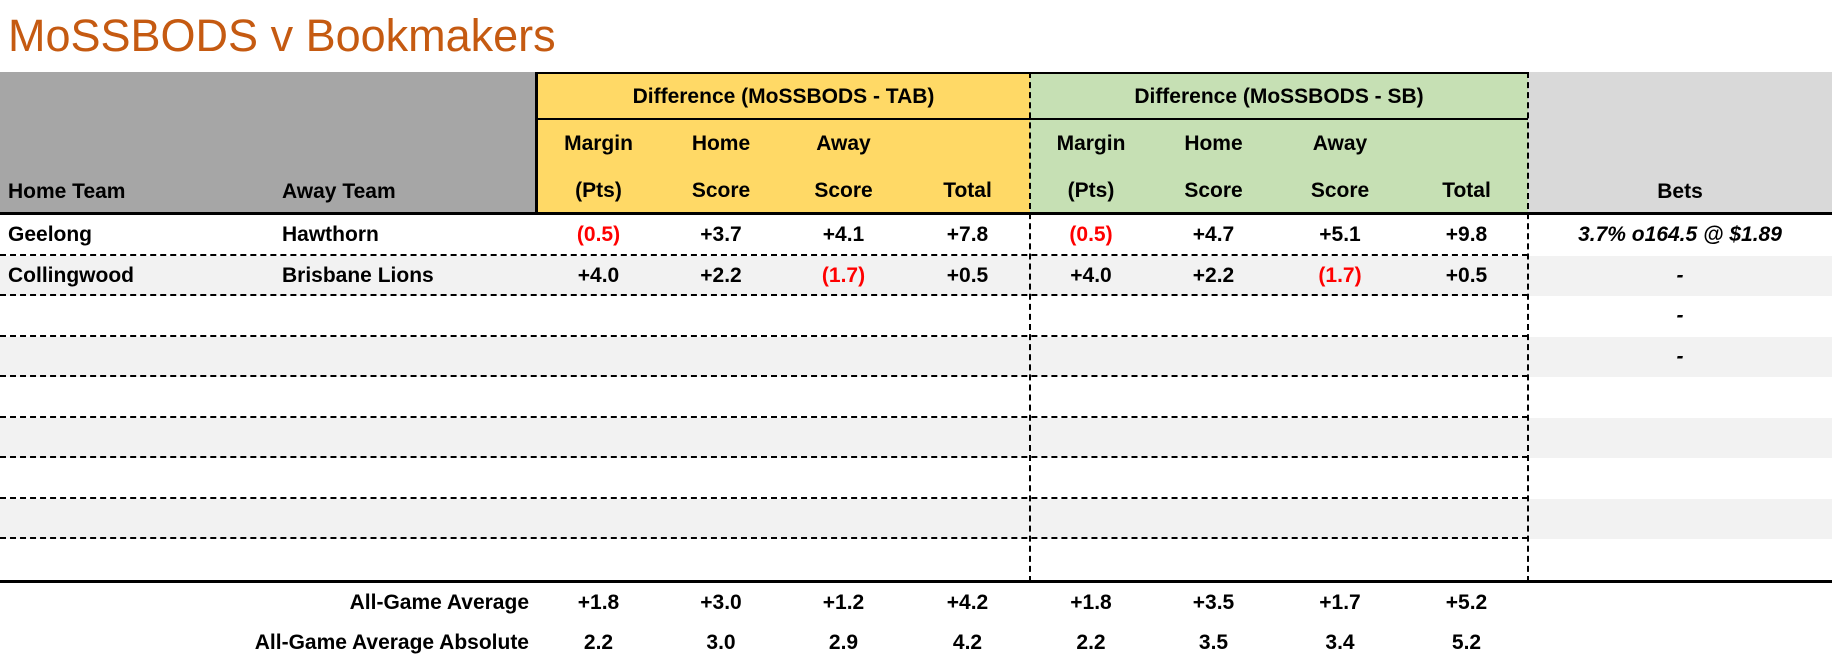  What do you see at coordinates (268, 142) in the screenshot?
I see `team-header-block: Home Team Away Team` at bounding box center [268, 142].